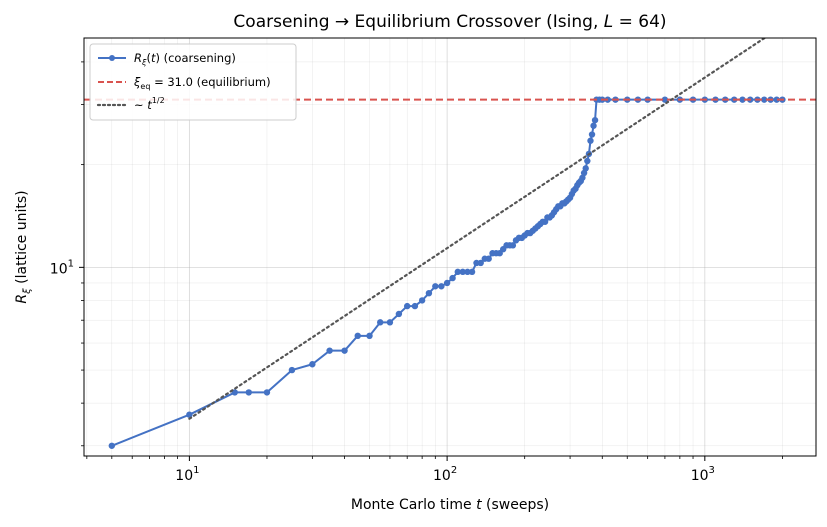  What do you see at coordinates (23, 246) in the screenshot?
I see `y-axis-label: Rξ (lattice units)` at bounding box center [23, 246].